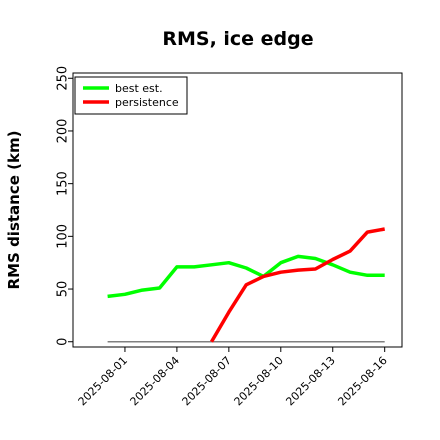 The height and width of the screenshot is (440, 440). Describe the element at coordinates (155, 381) in the screenshot. I see `x-tick-label: 2025-08-04` at that location.